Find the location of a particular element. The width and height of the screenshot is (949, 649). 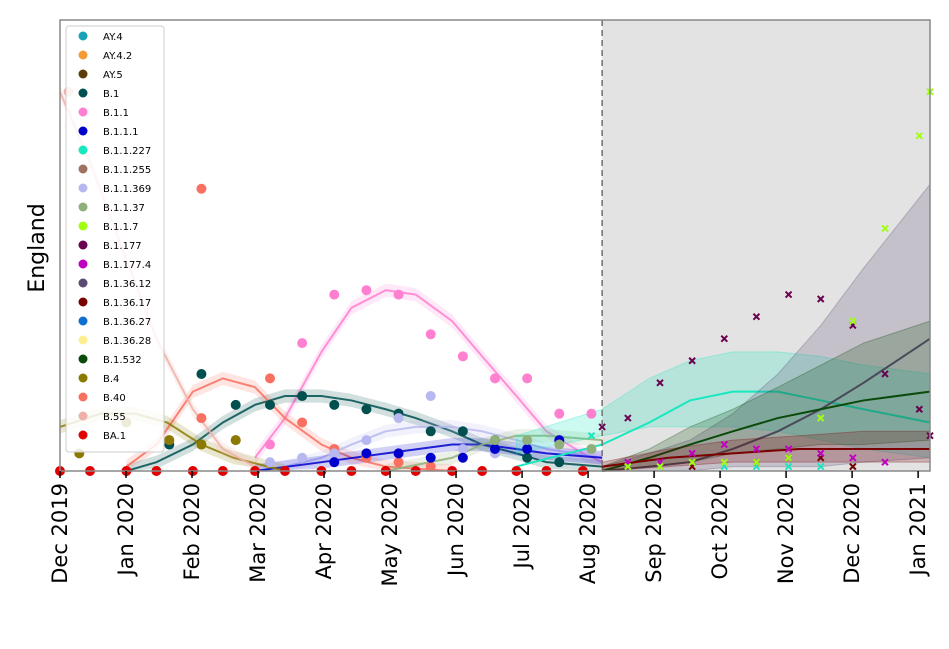

legend-label-b-40: B.40 is located at coordinates (114, 398).